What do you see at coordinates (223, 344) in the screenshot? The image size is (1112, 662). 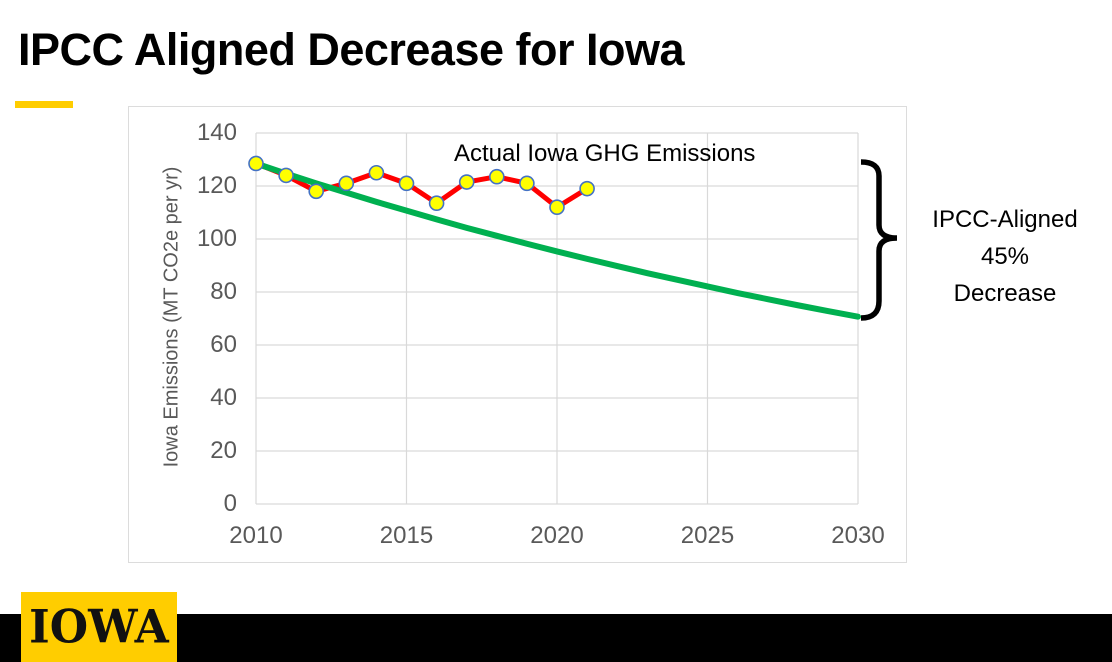 I see `y-tick-label: 60` at bounding box center [223, 344].